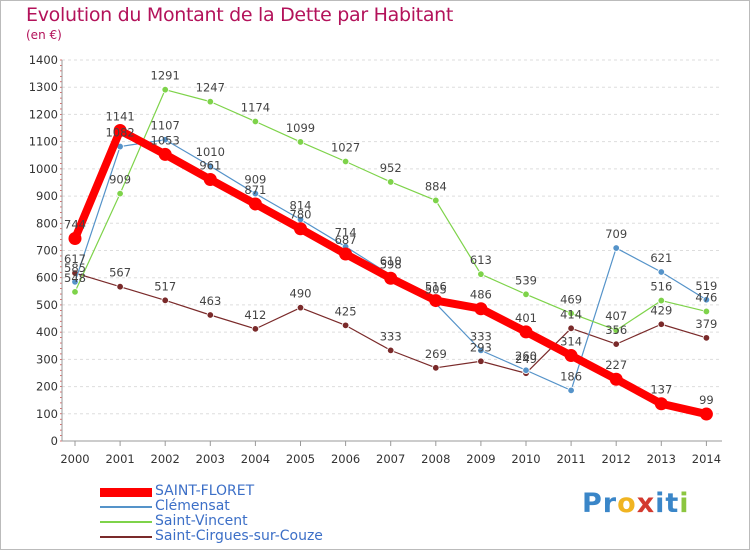 The width and height of the screenshot is (750, 550). What do you see at coordinates (481, 347) in the screenshot?
I see `data-label: 293` at bounding box center [481, 347].